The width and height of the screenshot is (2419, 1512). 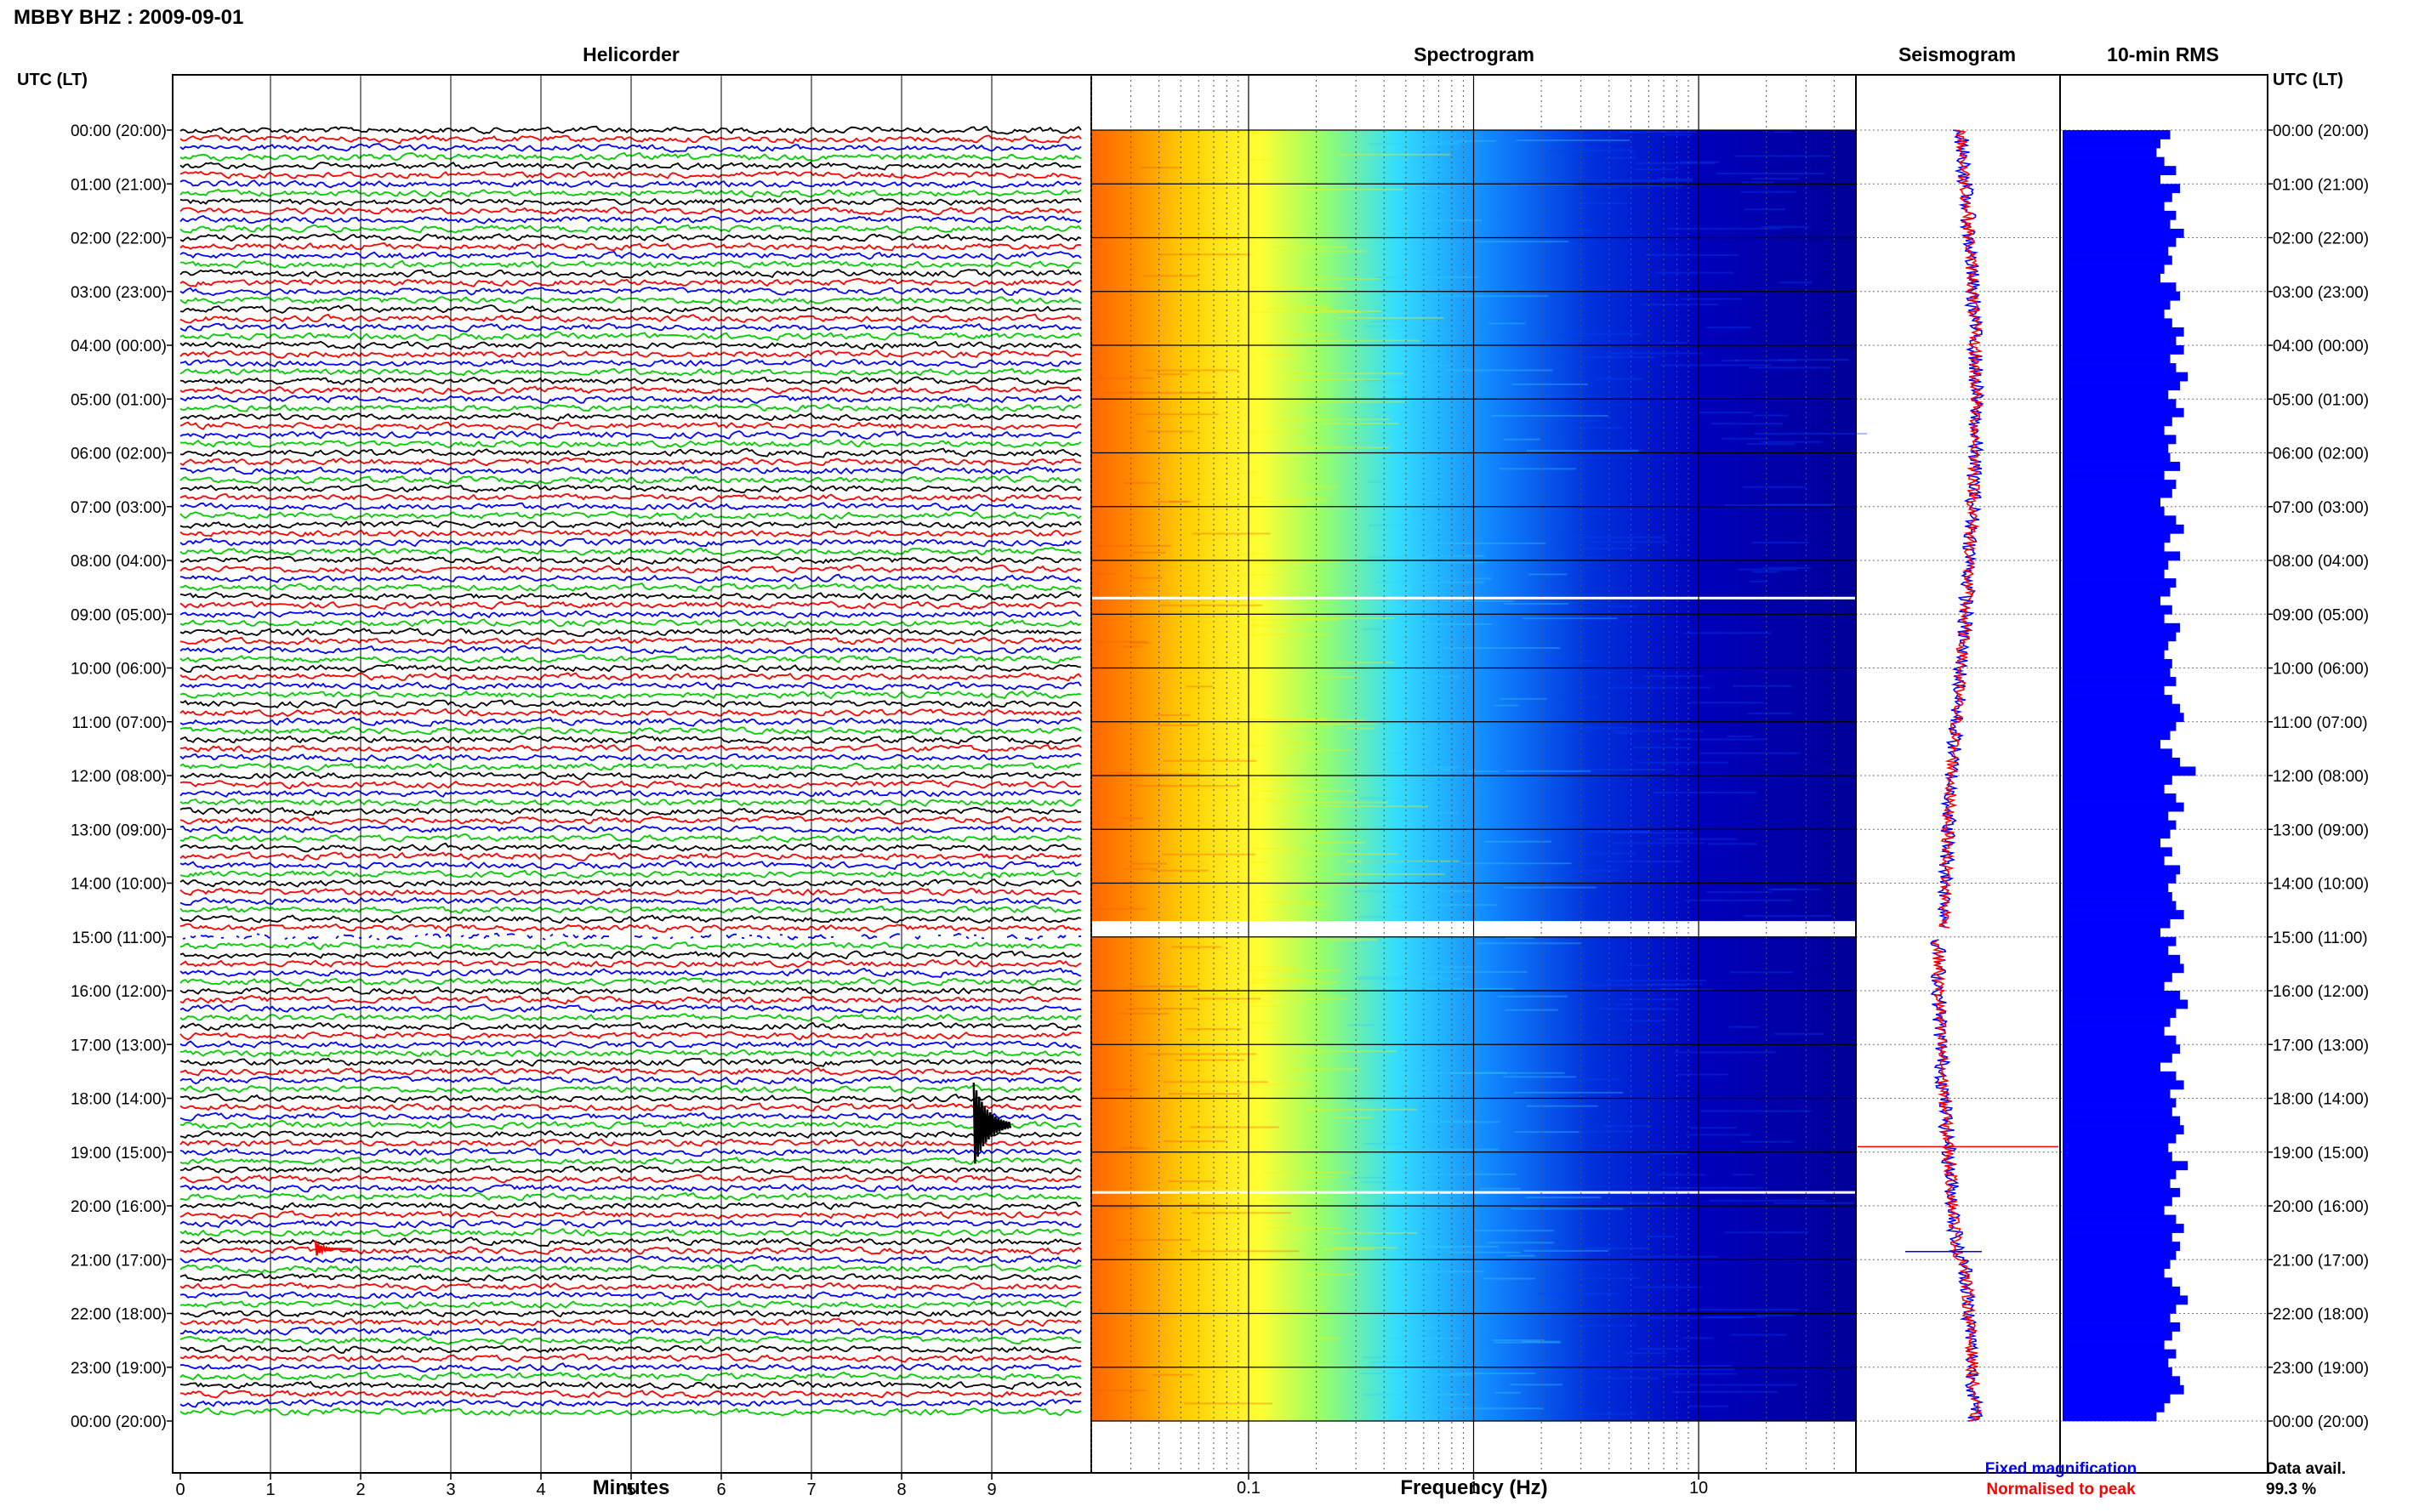 What do you see at coordinates (2321, 400) in the screenshot?
I see `hour-label-right: 05:00 (01:00)` at bounding box center [2321, 400].